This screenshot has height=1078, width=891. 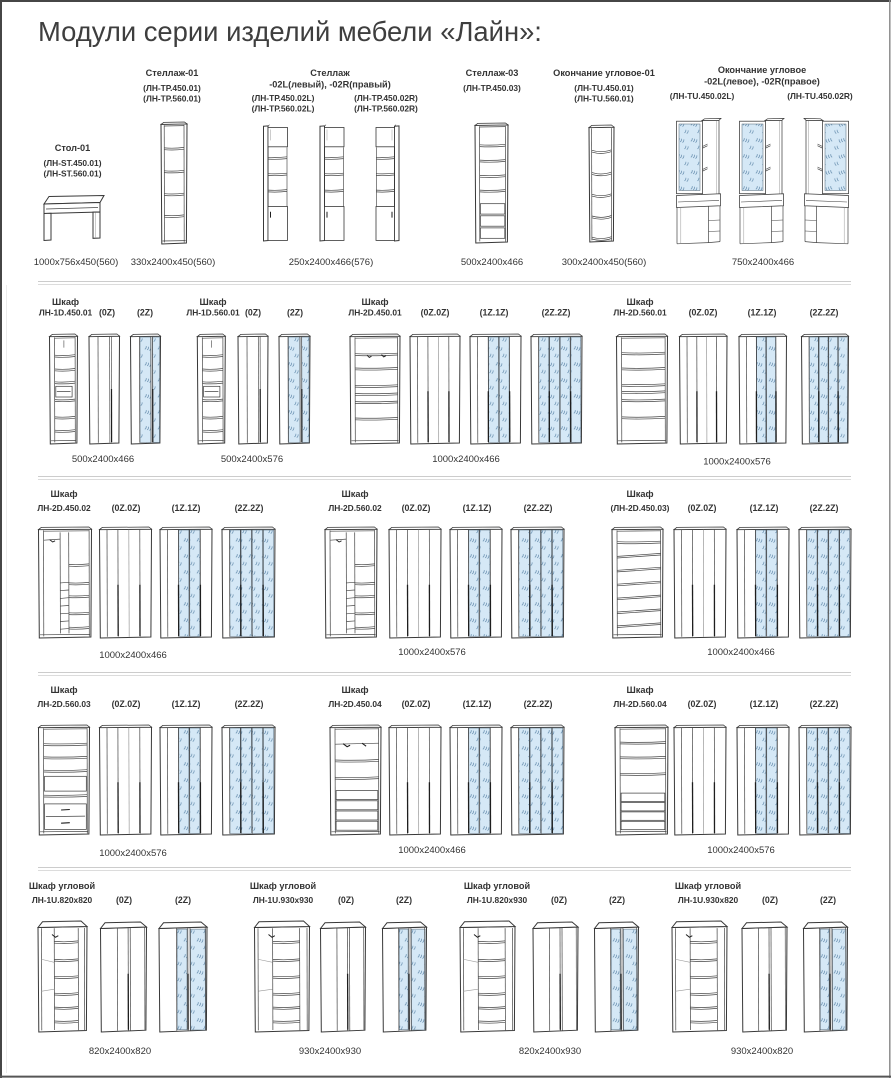 What do you see at coordinates (604, 262) in the screenshot?
I see `svg-text: 300x2400x450(560)` at bounding box center [604, 262].